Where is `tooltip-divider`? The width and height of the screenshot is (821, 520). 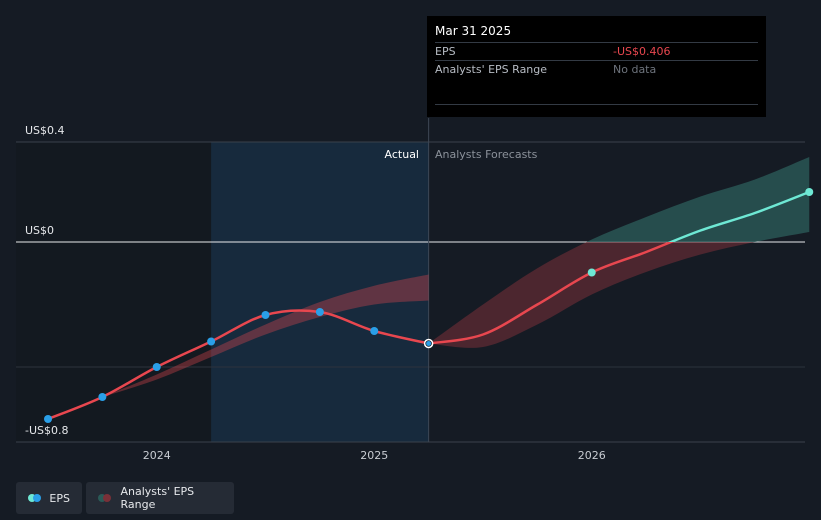
tooltip-divider is located at coordinates (596, 104).